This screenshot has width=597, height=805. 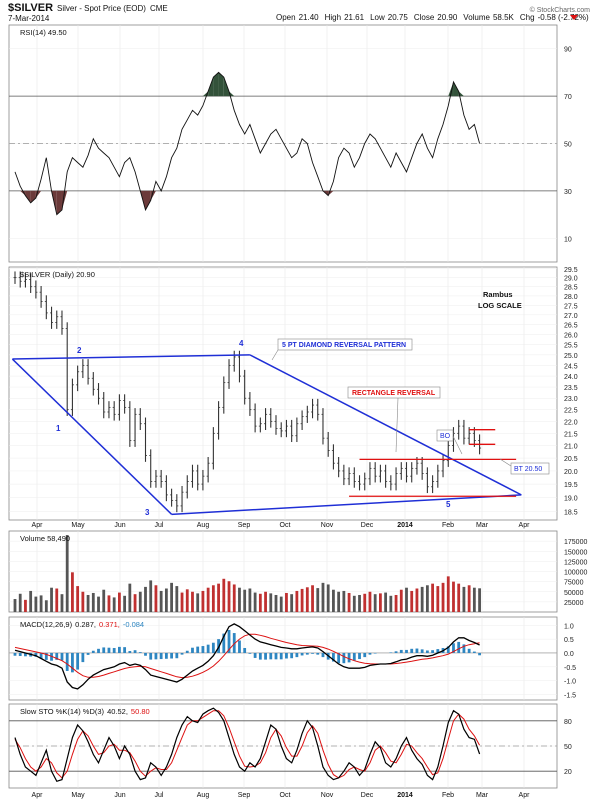 I want to click on rectangle-reversal-label: RECTANGLE REVERSAL, so click(x=394, y=393).